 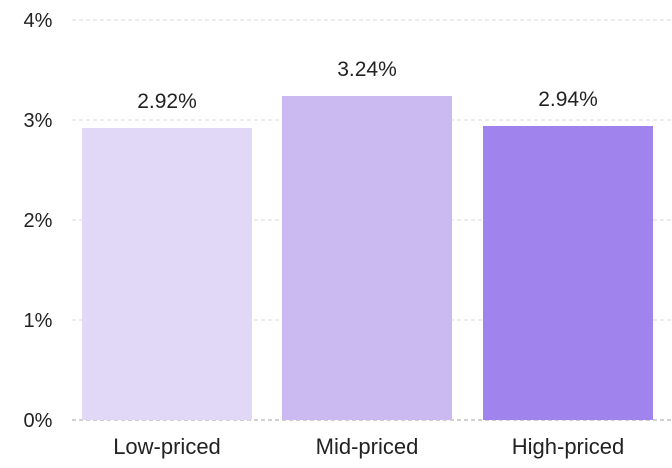 I want to click on y-tick-label: 3%, so click(x=38, y=121).